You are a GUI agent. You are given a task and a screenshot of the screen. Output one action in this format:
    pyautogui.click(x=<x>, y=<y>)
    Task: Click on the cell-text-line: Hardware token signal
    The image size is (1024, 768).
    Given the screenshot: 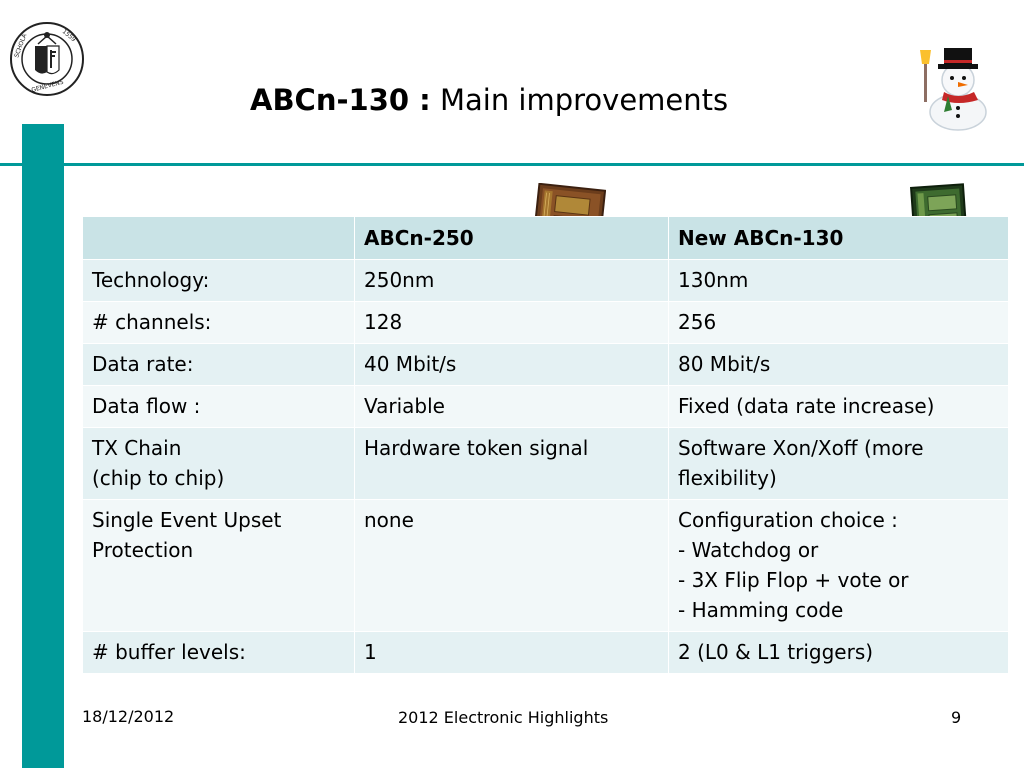 What is the action you would take?
    pyautogui.click(x=476, y=448)
    